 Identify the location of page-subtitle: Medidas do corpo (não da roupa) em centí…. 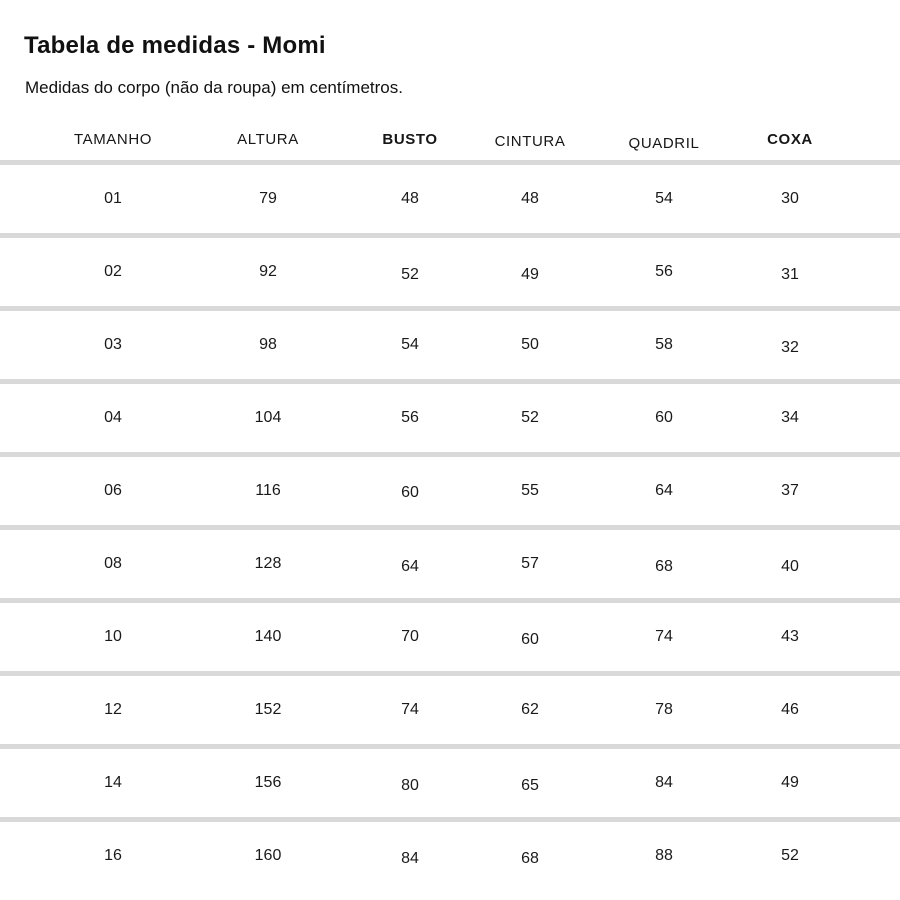
(214, 87).